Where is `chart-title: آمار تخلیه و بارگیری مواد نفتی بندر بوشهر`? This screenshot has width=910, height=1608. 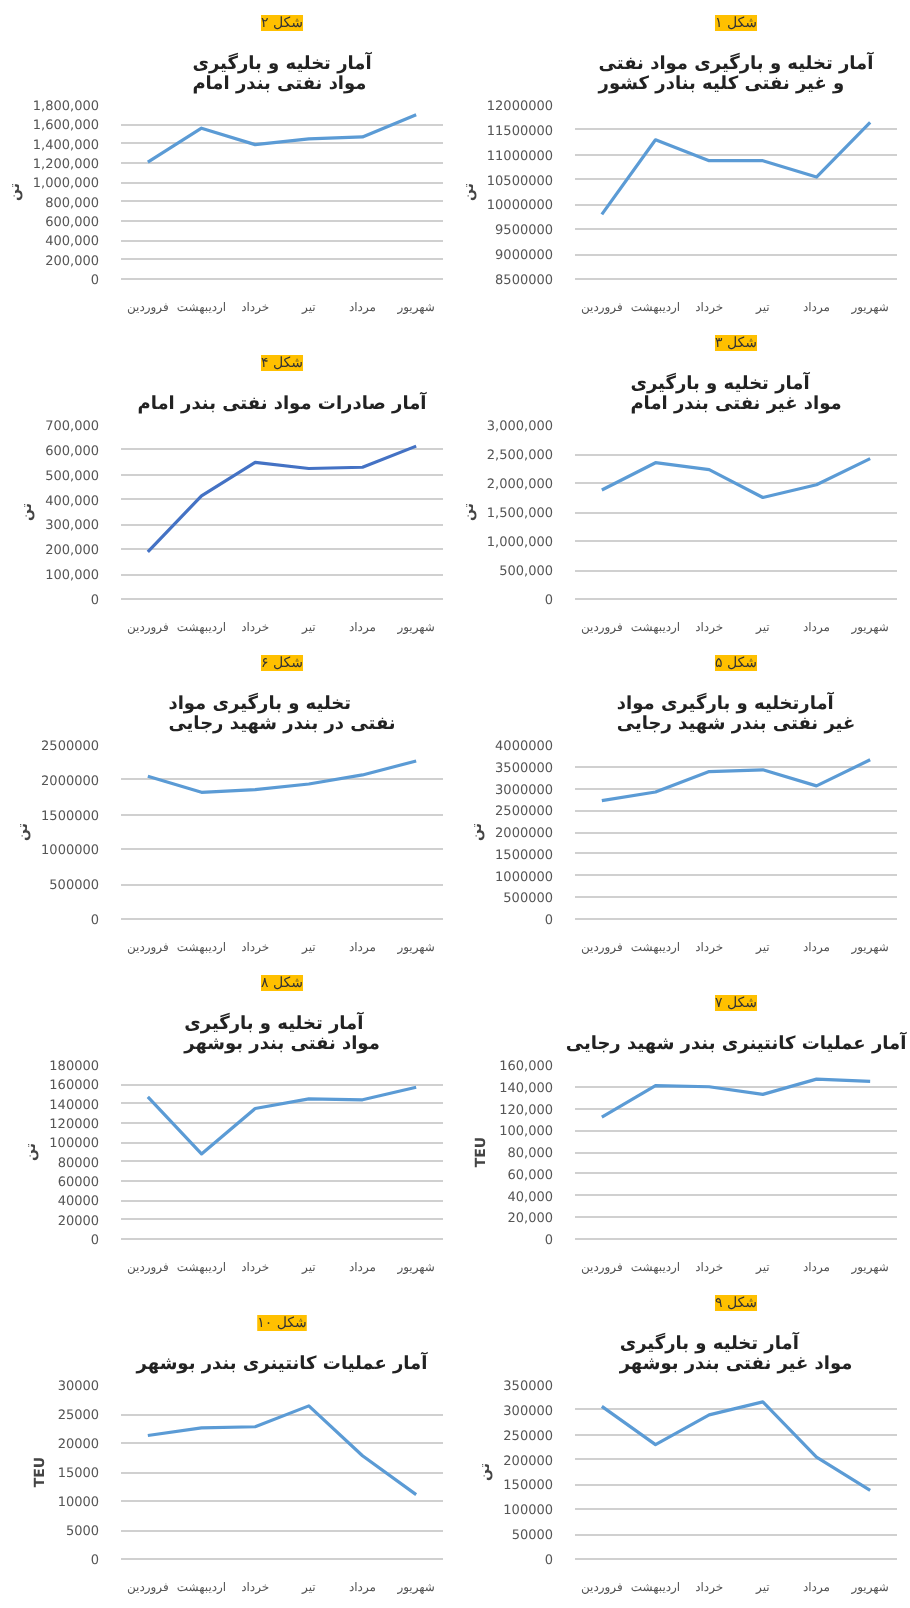 chart-title: آمار تخلیه و بارگیری مواد نفتی بندر بوشهر is located at coordinates (281, 1033).